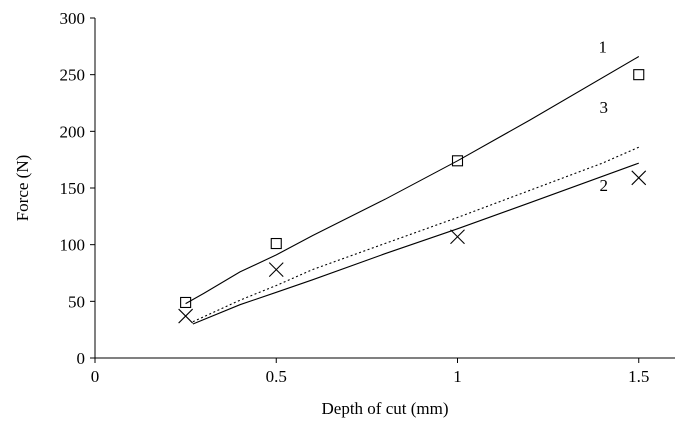 This screenshot has height=424, width=680. I want to click on y-tick-label: 300, so click(73, 18).